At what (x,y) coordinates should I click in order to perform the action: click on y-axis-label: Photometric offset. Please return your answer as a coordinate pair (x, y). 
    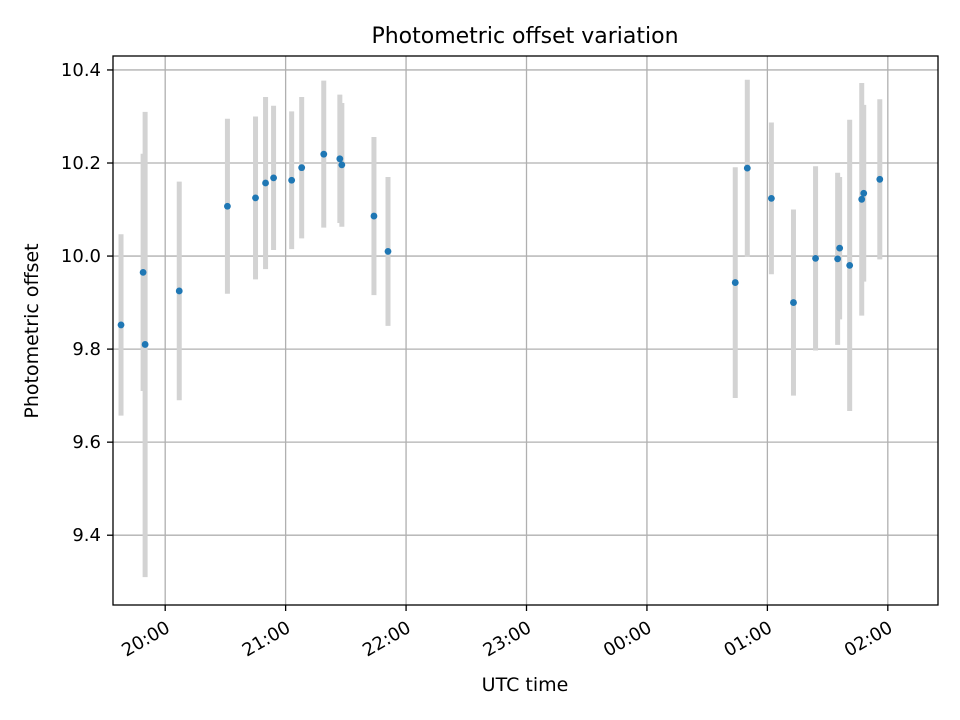
    Looking at the image, I should click on (32, 330).